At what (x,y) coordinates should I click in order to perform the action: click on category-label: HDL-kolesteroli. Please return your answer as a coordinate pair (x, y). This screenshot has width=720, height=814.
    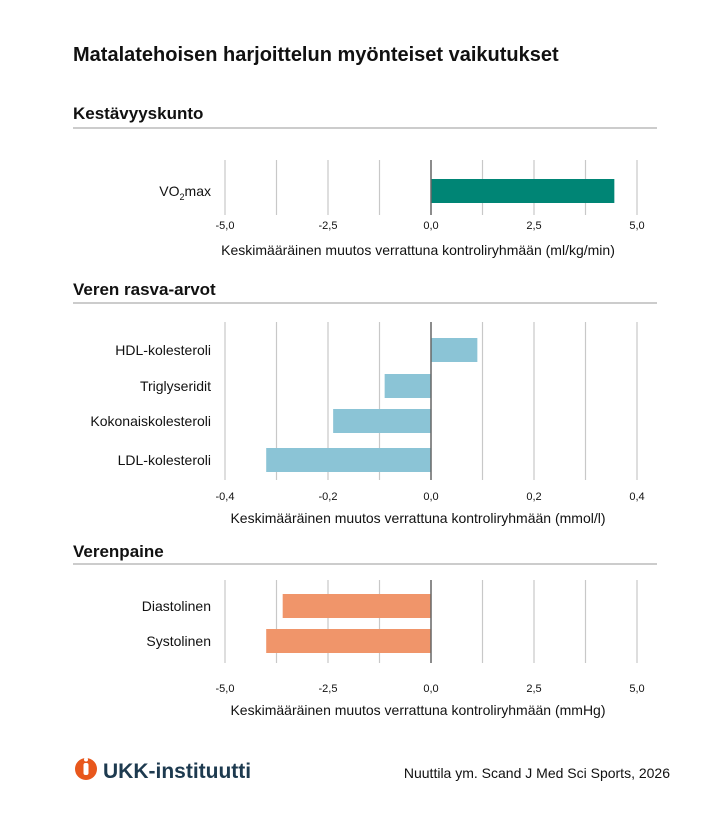
    Looking at the image, I should click on (163, 350).